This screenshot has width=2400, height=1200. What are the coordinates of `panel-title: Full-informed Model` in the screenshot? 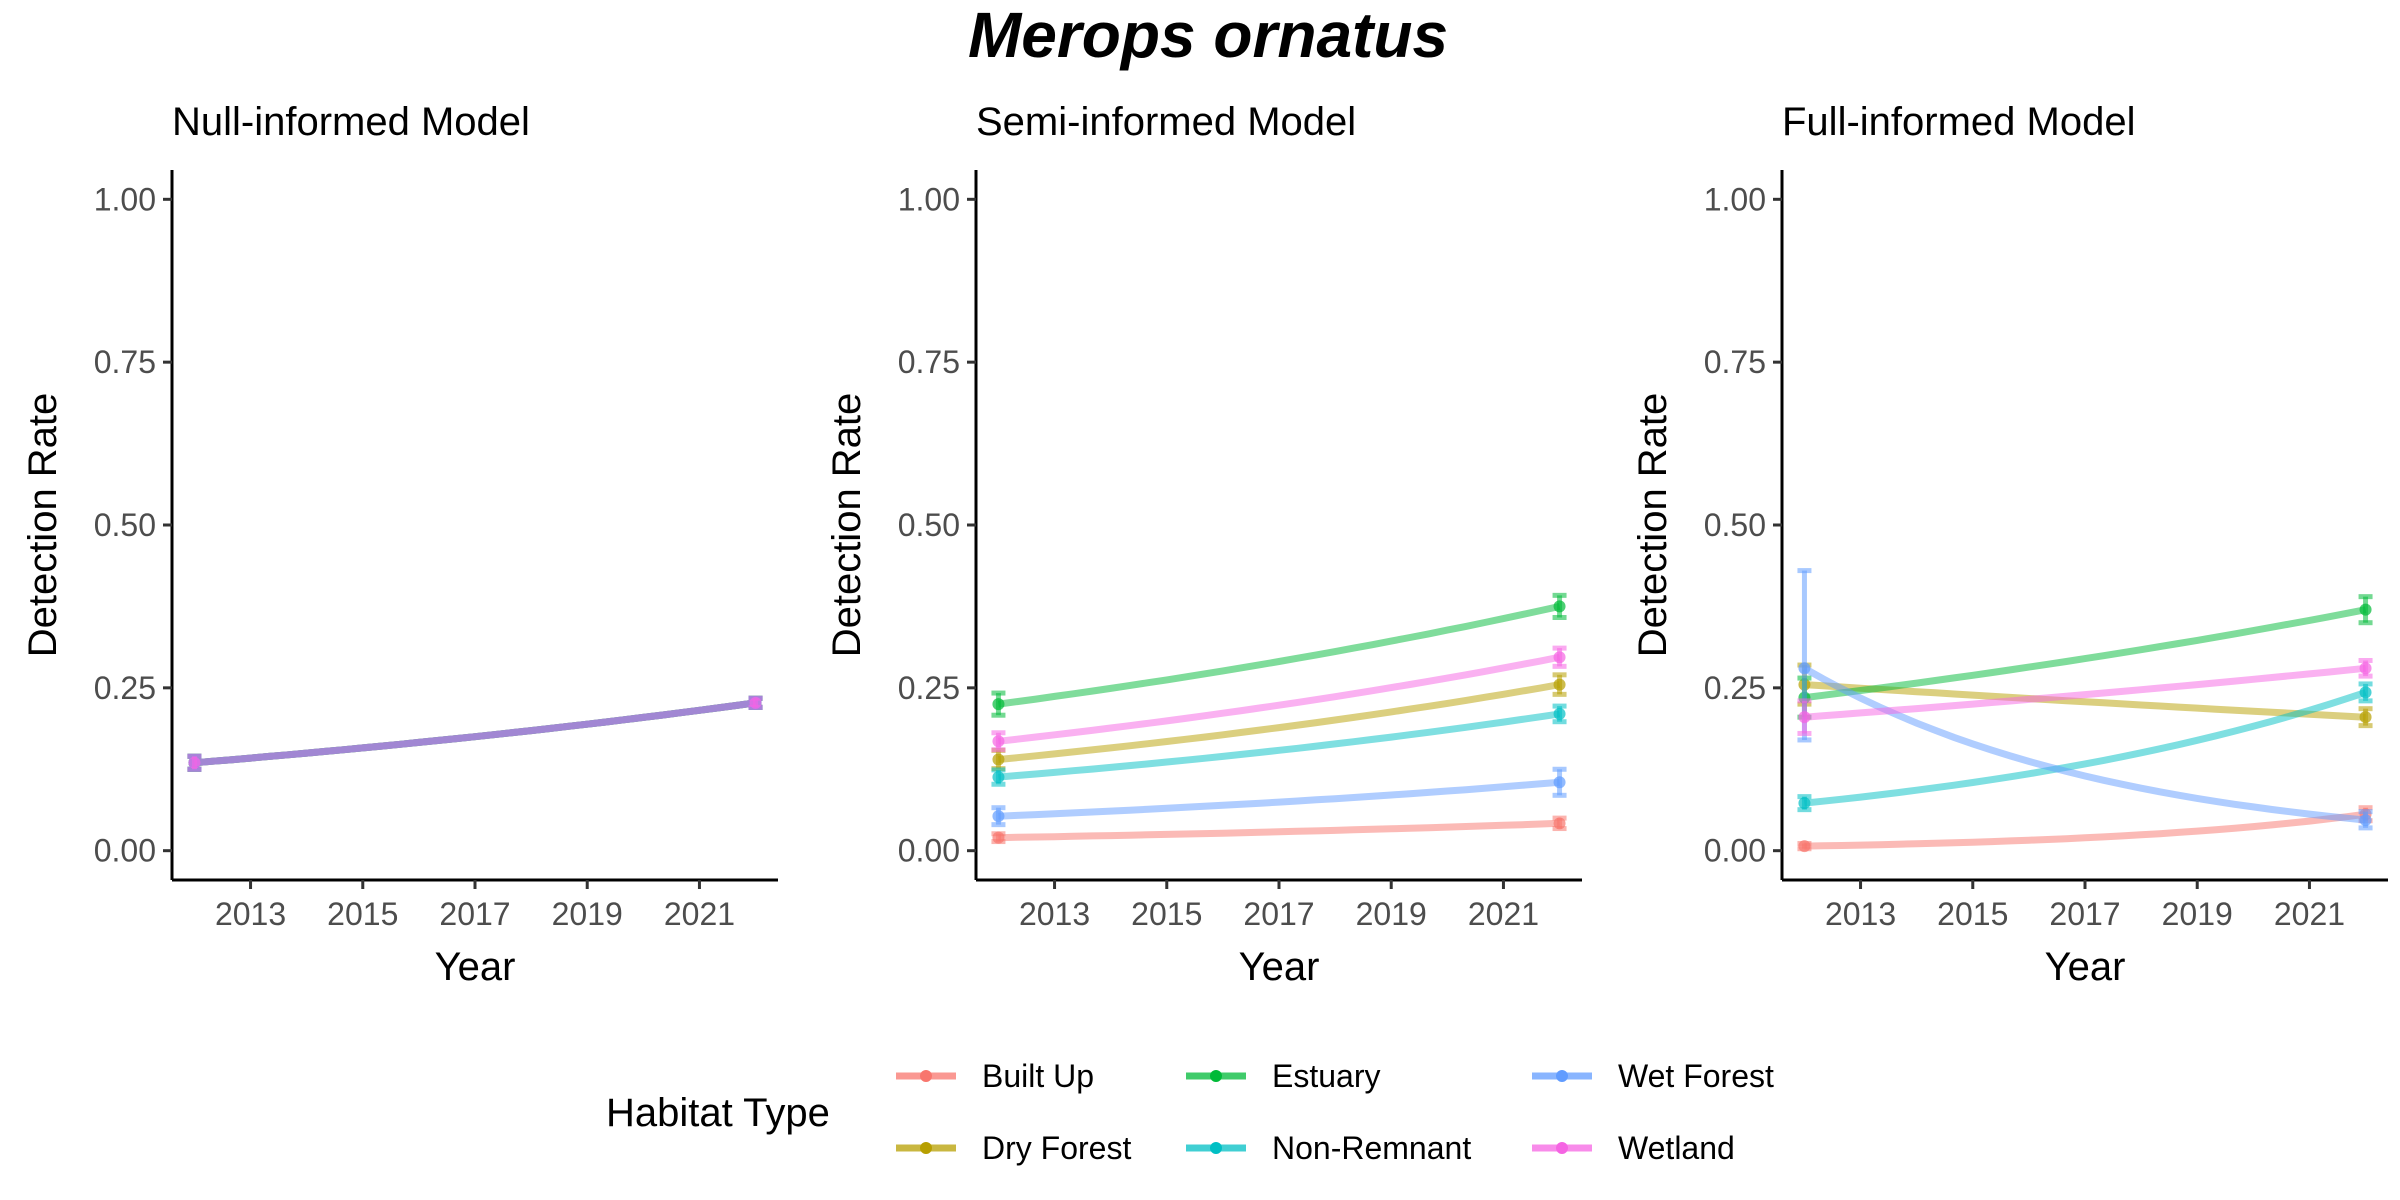 It's located at (1958, 122).